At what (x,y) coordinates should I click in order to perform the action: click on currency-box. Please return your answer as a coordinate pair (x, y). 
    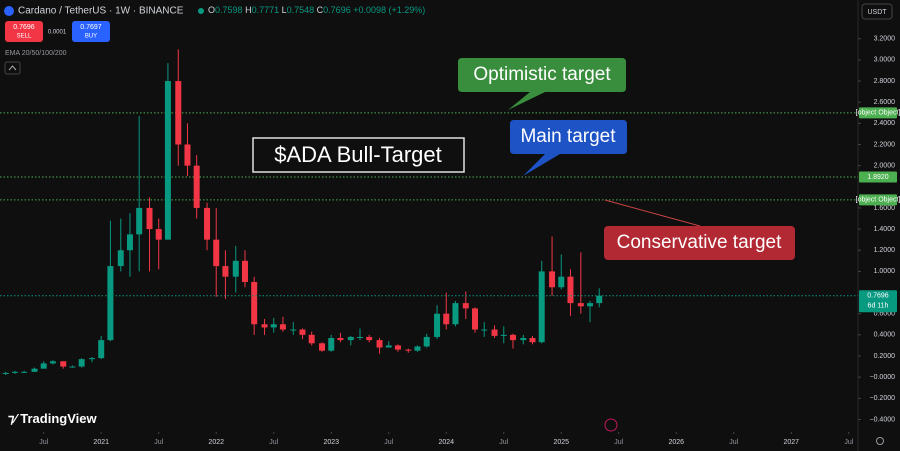
    Looking at the image, I should click on (877, 11).